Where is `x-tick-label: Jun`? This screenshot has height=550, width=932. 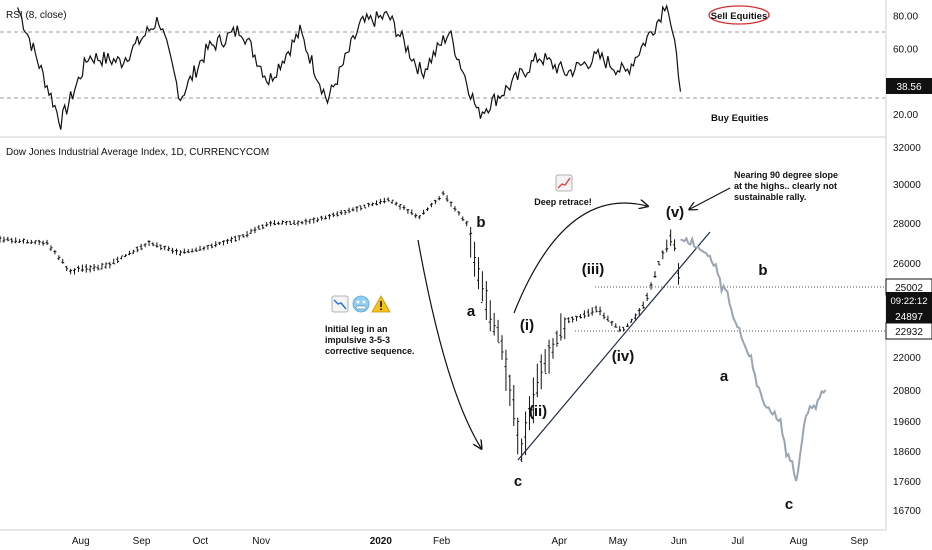 x-tick-label: Jun is located at coordinates (679, 541).